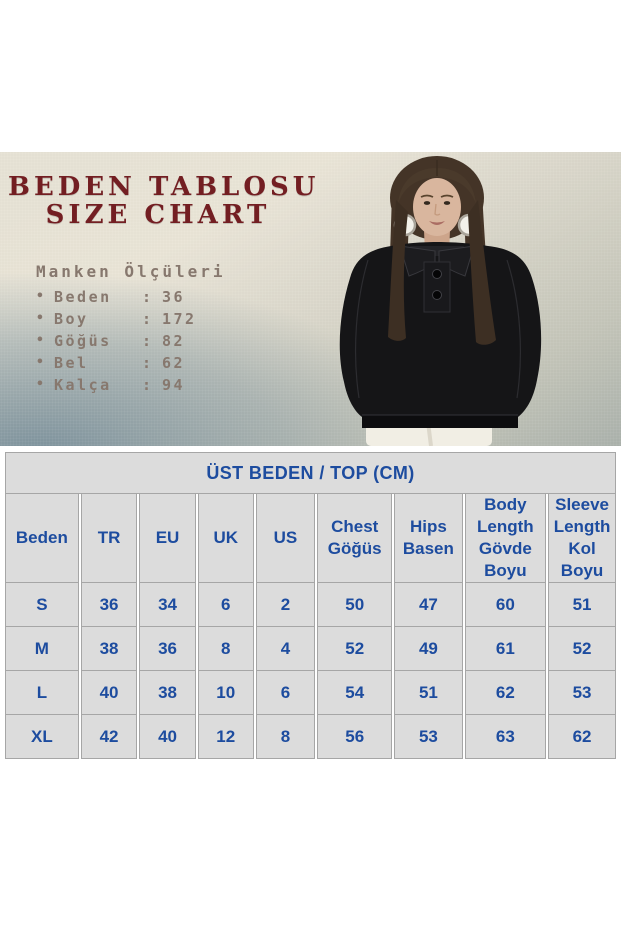  I want to click on model-sweatshirt, so click(440, 335).